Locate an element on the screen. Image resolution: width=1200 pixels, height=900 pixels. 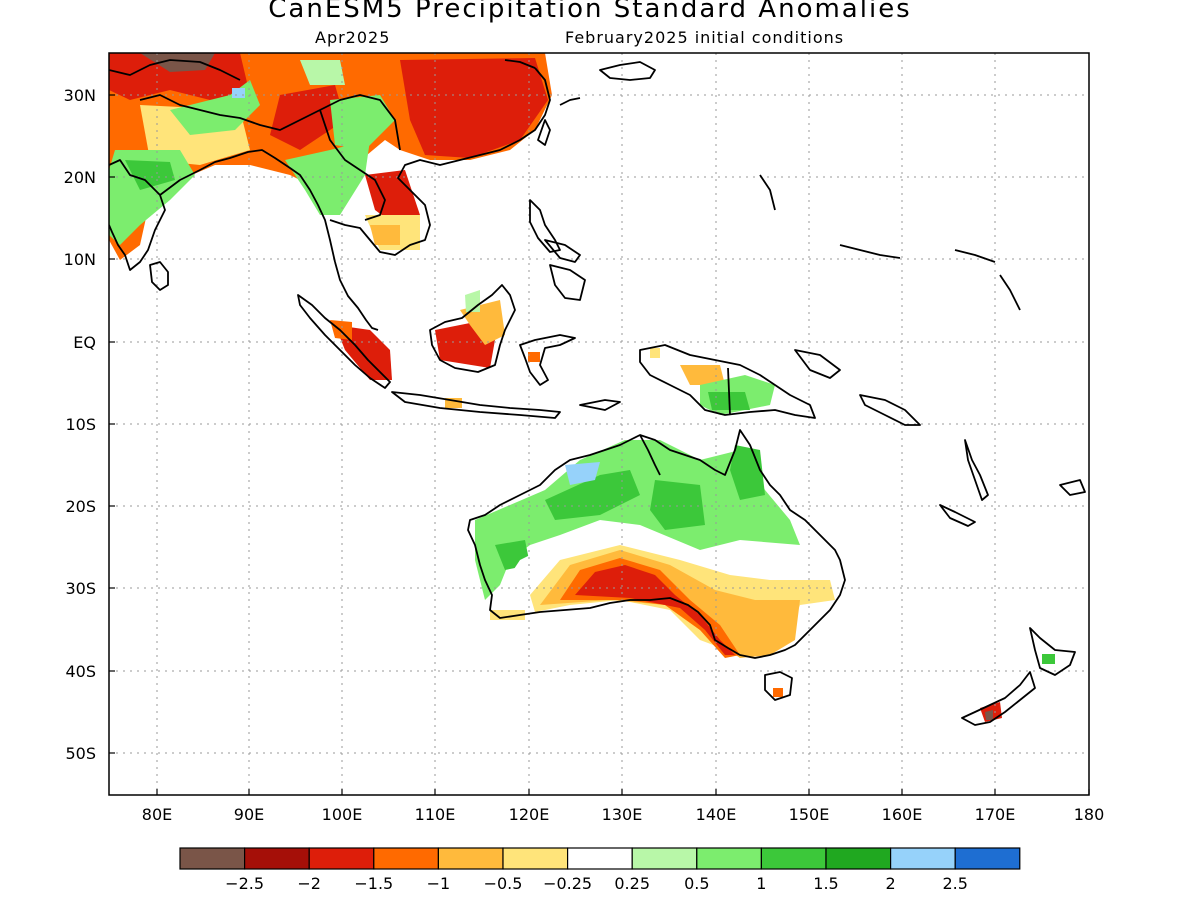
coast-malay-peninsula is located at coordinates (356, 296).